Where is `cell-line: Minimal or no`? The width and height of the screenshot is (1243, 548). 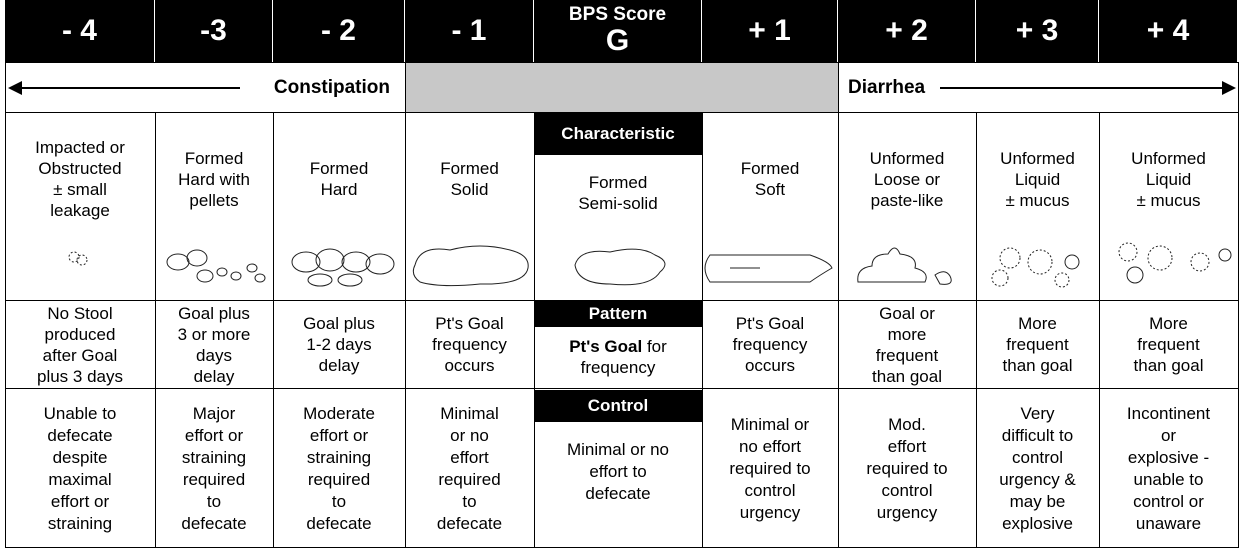
cell-line: Minimal or no is located at coordinates (618, 449).